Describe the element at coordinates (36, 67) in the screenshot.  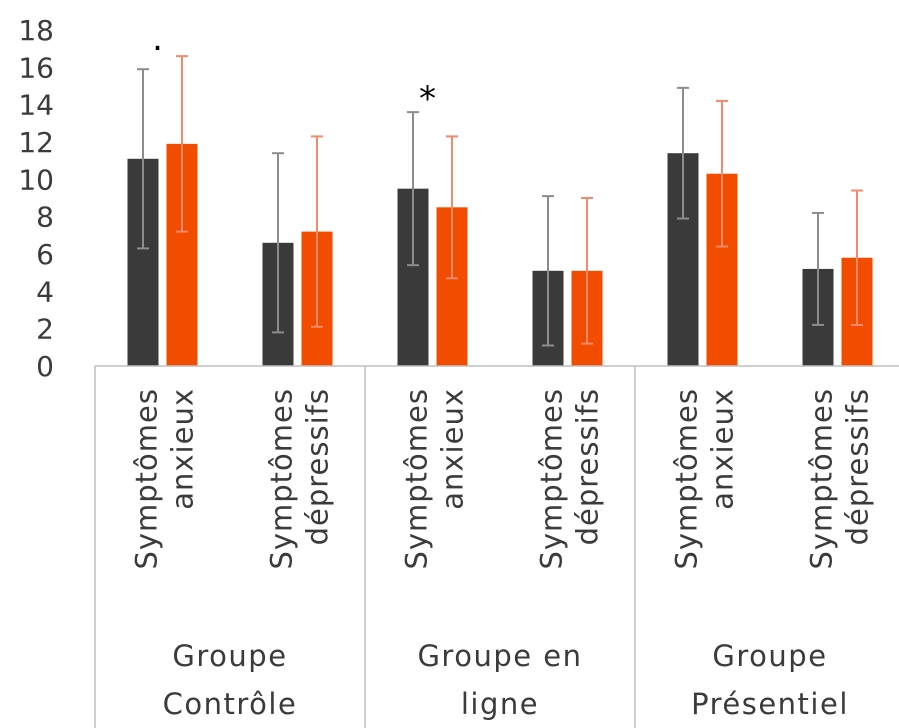
I see `y-tick-label: 16` at that location.